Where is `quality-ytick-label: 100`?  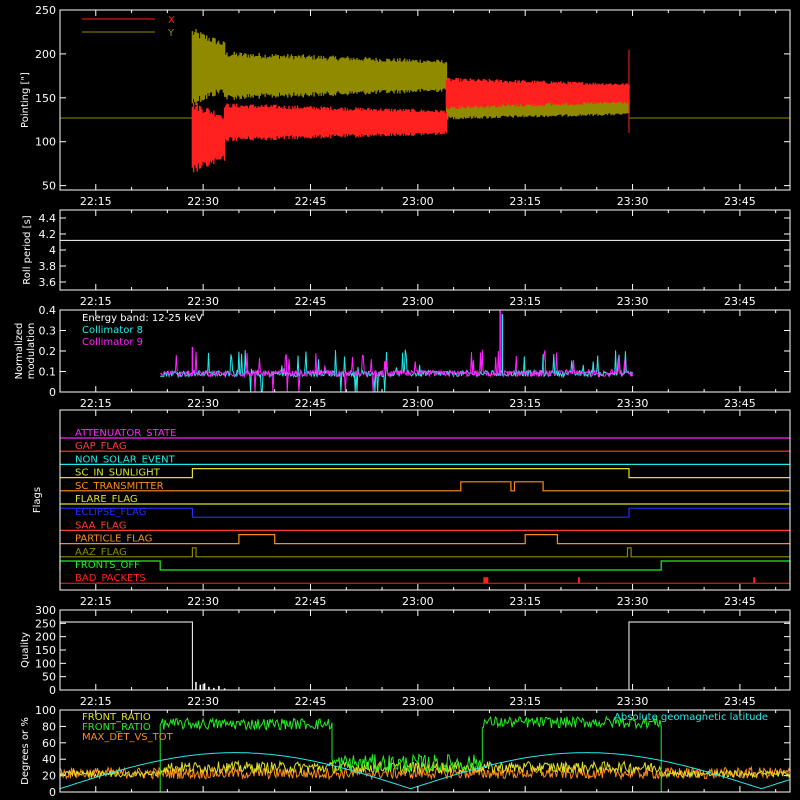
quality-ytick-label: 100 is located at coordinates (45, 663).